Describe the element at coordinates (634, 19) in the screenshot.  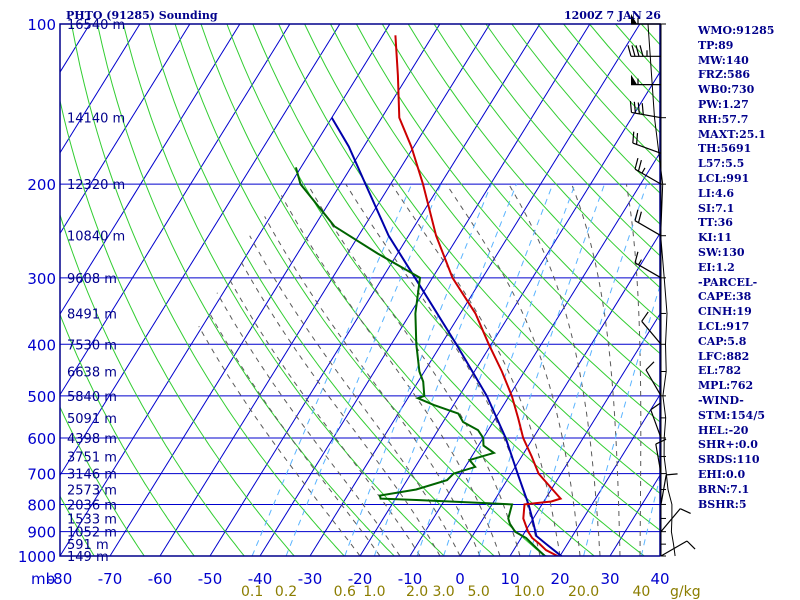
I see `wind-barb-flag` at that location.